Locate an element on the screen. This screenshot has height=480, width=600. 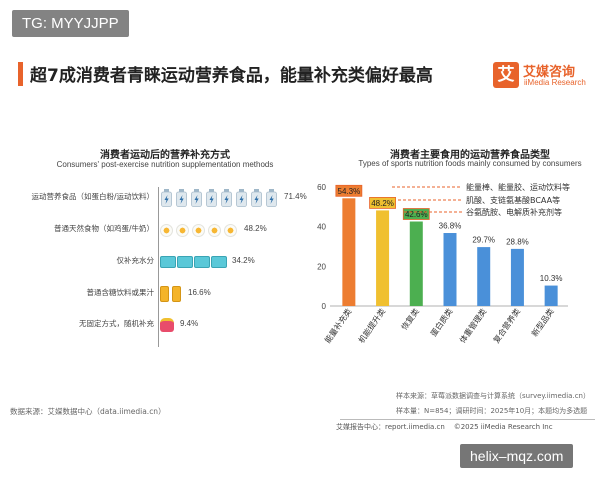
pictogram-row: 无固定方式，随机补充 9.4% is located at coordinates (165, 325).